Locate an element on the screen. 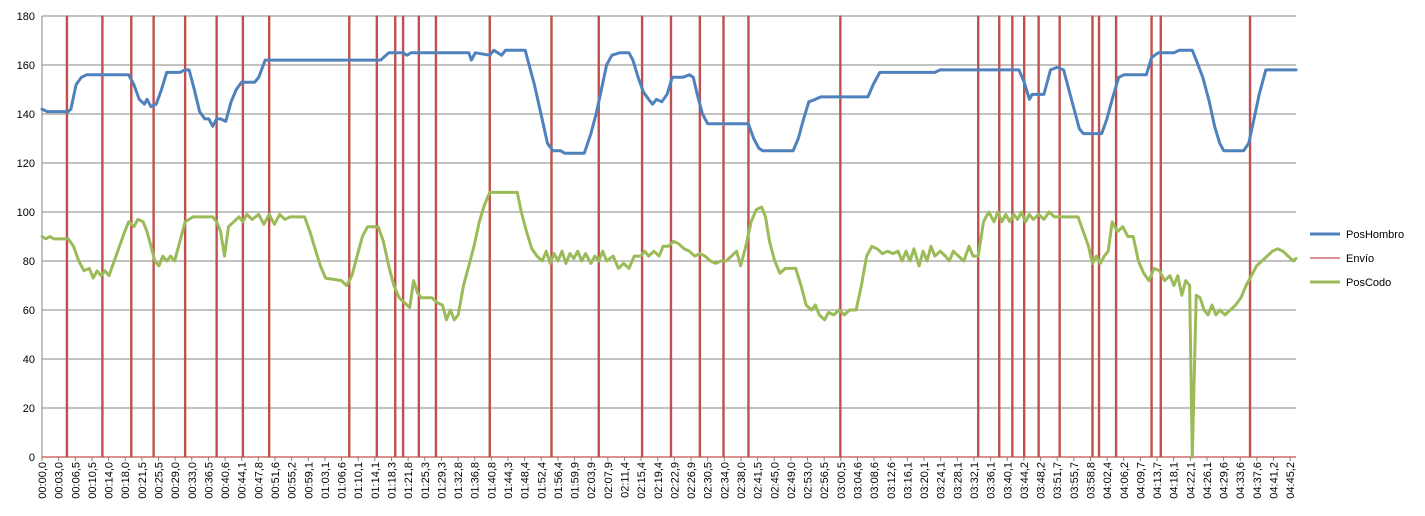 The height and width of the screenshot is (516, 1425). x-tick-label: 00:59,1 is located at coordinates (309, 480).